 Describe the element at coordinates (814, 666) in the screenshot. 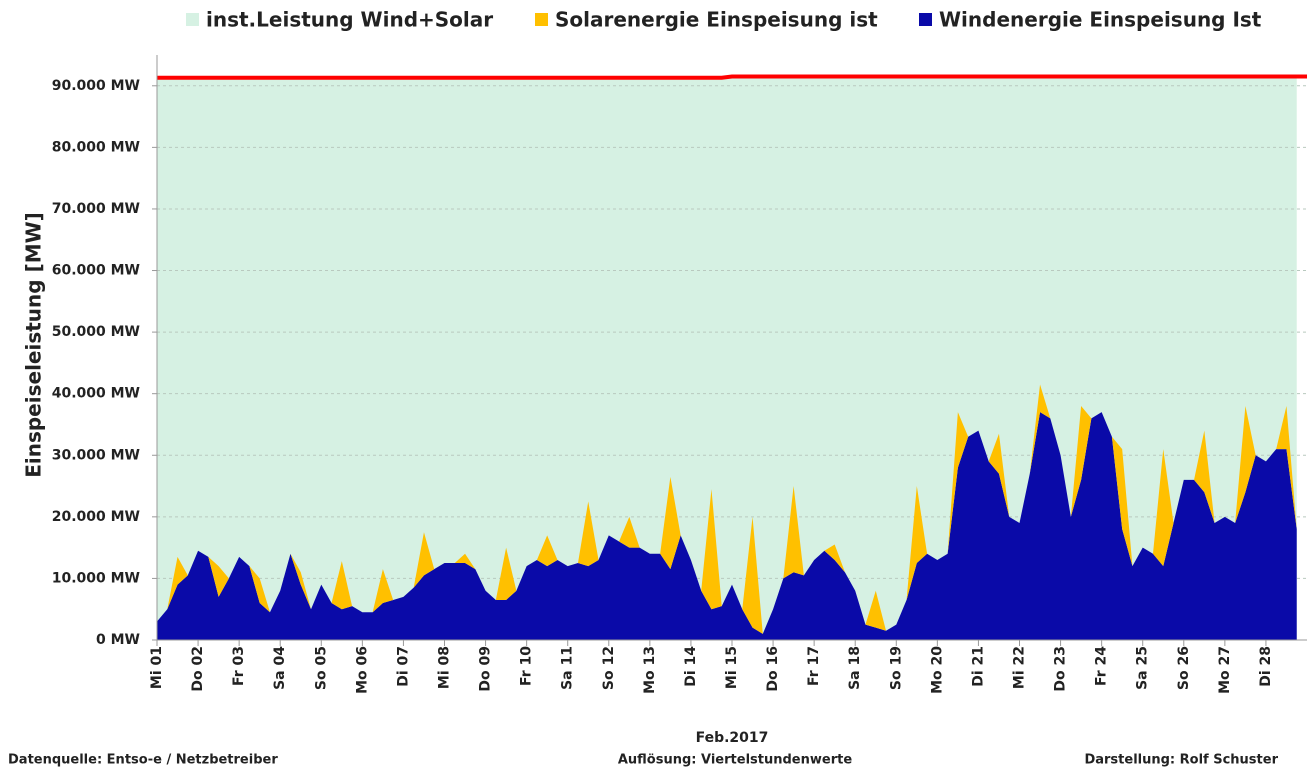

I see `x-tick-label: Fr 17` at that location.